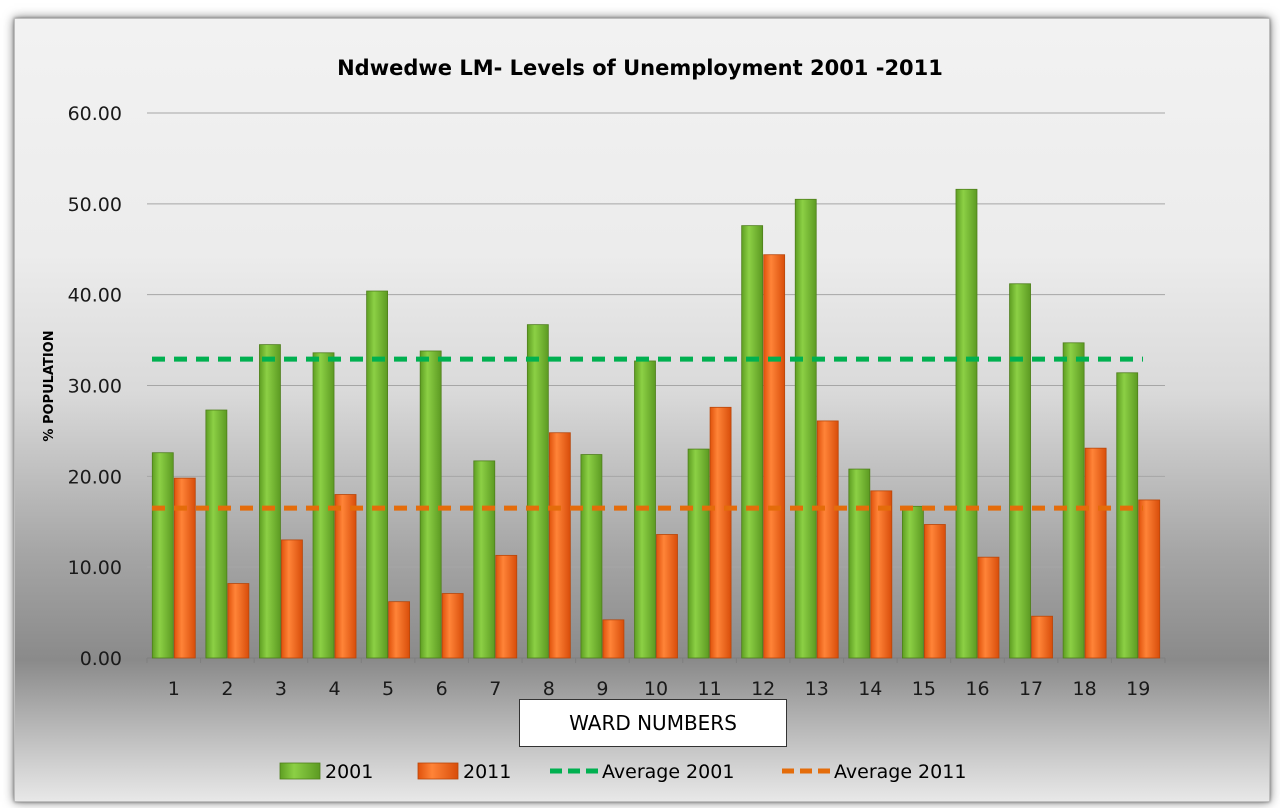 This screenshot has height=808, width=1280. I want to click on x-tick-label: 14, so click(870, 689).